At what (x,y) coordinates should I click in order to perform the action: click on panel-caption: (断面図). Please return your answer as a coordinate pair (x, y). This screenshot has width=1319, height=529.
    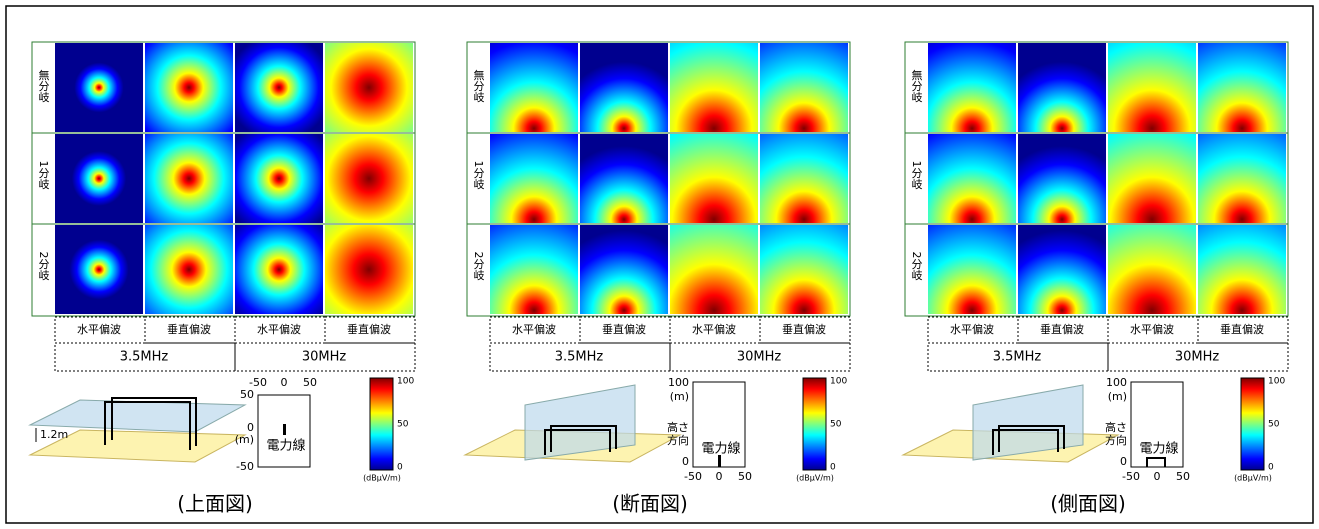
    Looking at the image, I should click on (650, 504).